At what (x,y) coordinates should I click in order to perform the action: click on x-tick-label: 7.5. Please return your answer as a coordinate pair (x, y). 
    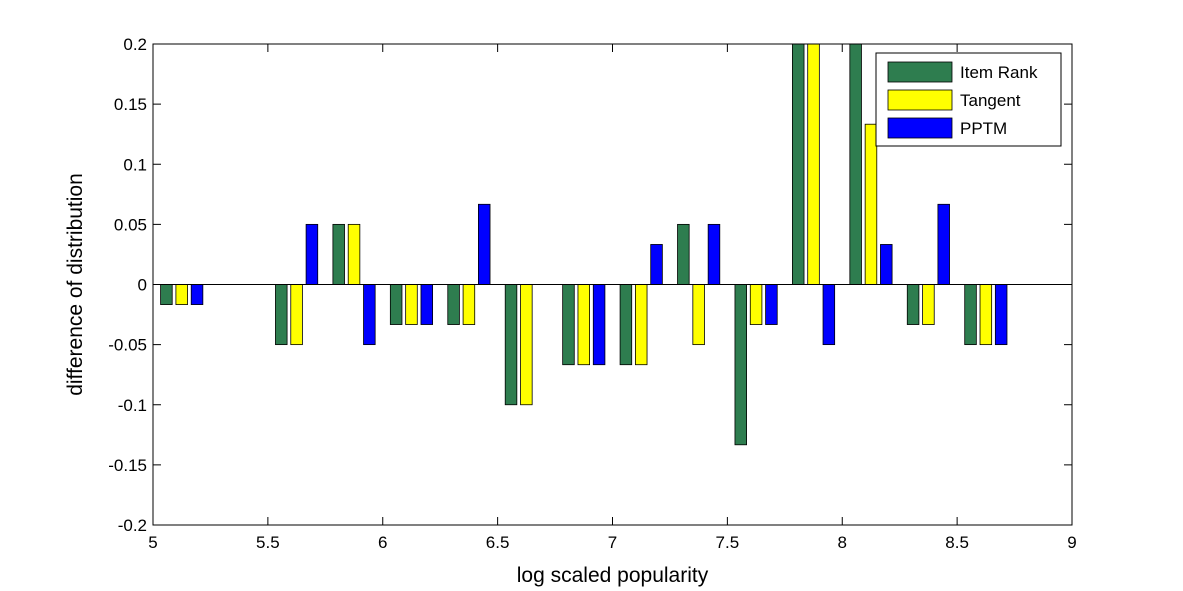
    Looking at the image, I should click on (728, 542).